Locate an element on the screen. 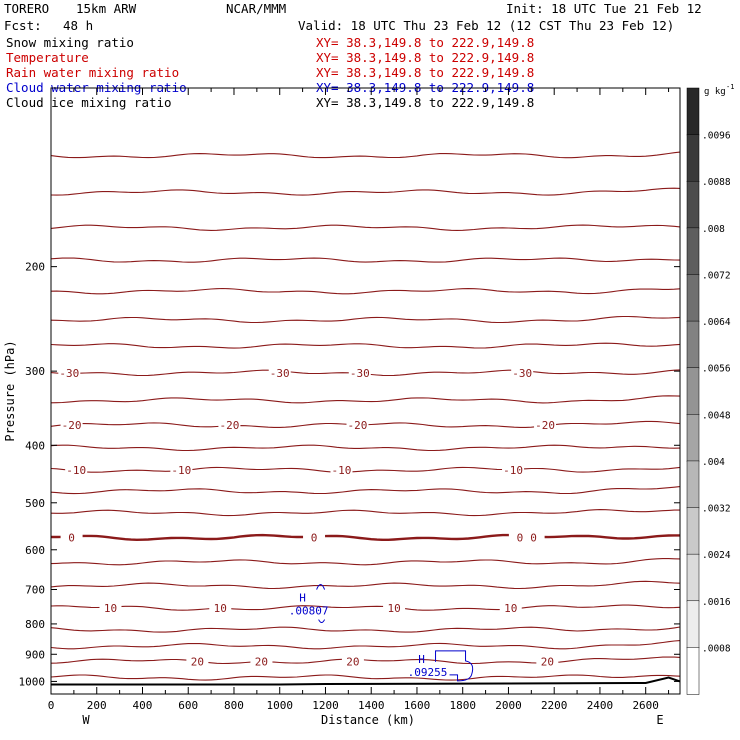 The height and width of the screenshot is (740, 740). x-tick-label: 800 is located at coordinates (234, 705).